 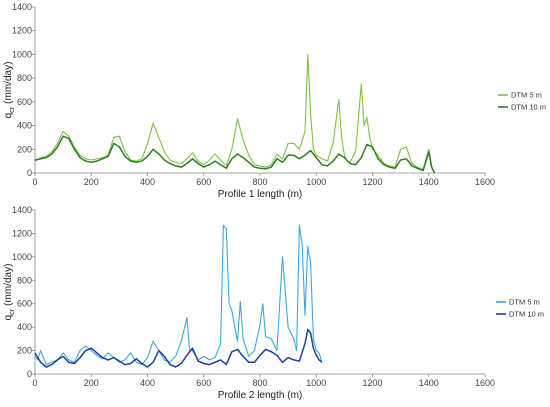 I want to click on x-axis-label: Profile 1 length (m), so click(x=260, y=194).